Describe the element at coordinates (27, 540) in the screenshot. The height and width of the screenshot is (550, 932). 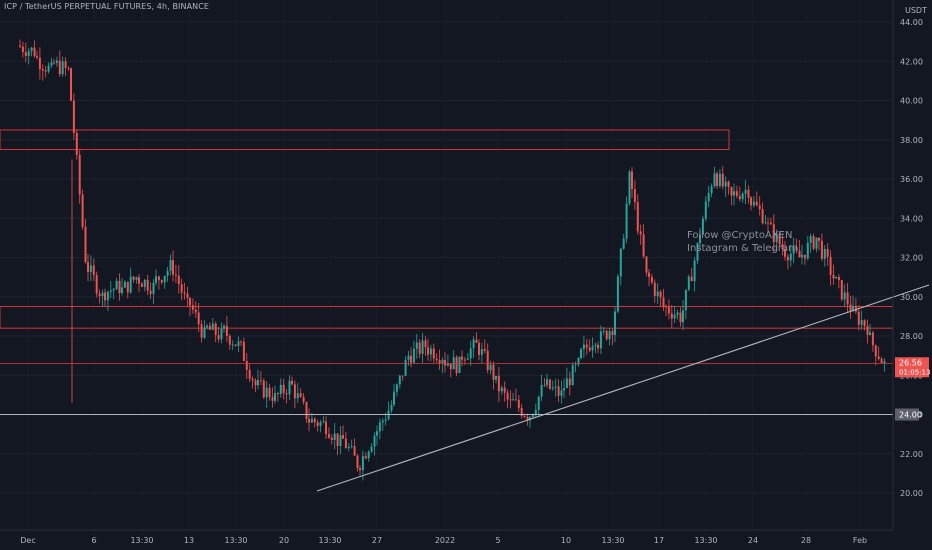
I see `x-tick-label: Dec` at that location.